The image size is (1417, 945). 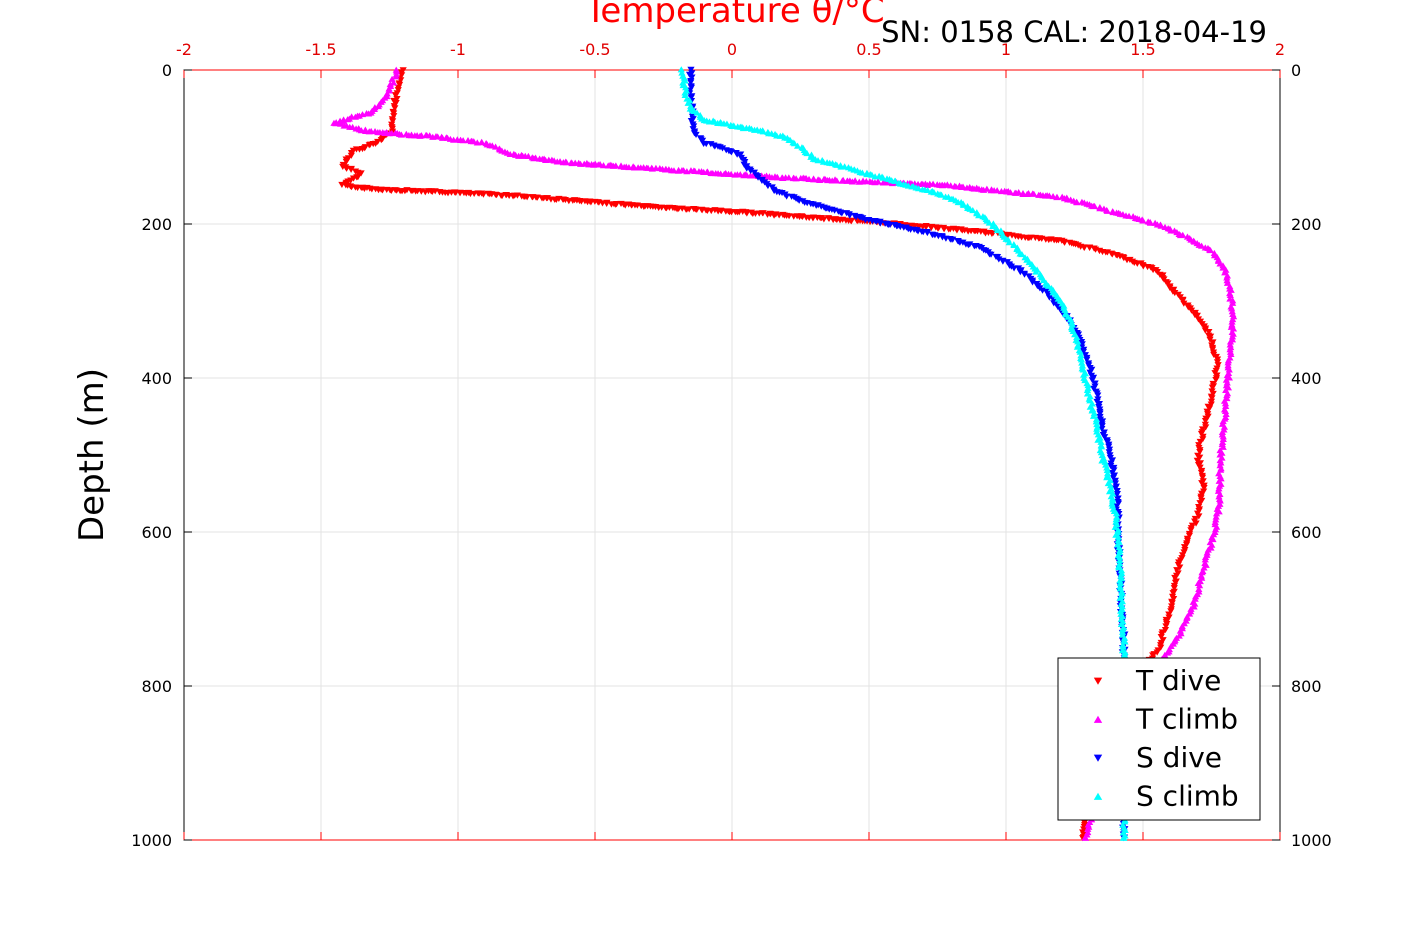 What do you see at coordinates (458, 49) in the screenshot?
I see `x-tick-label: -1` at bounding box center [458, 49].